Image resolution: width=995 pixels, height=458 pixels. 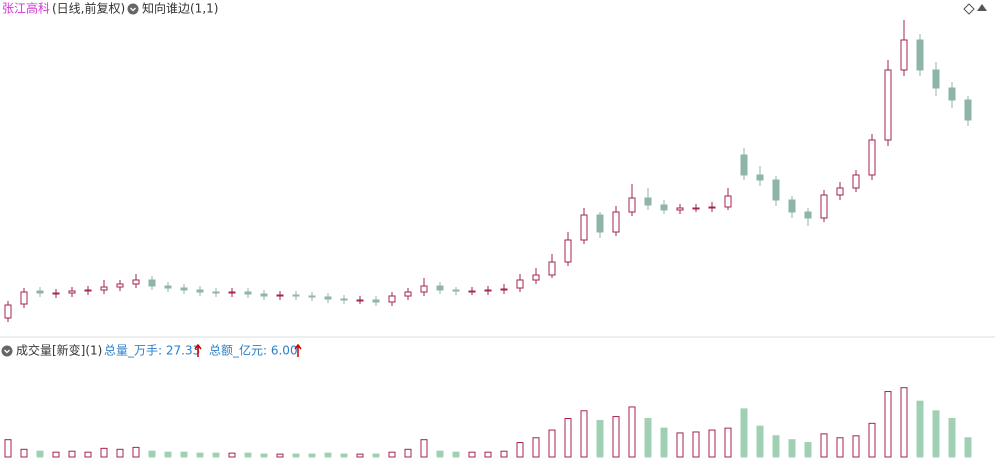 What do you see at coordinates (88, 8) in the screenshot?
I see `period: (日线,前复权)` at bounding box center [88, 8].